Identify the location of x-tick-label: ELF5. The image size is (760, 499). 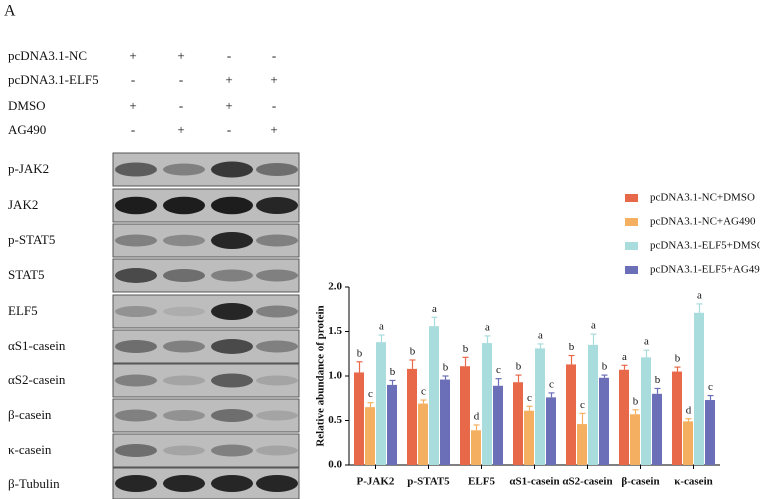
(481, 482).